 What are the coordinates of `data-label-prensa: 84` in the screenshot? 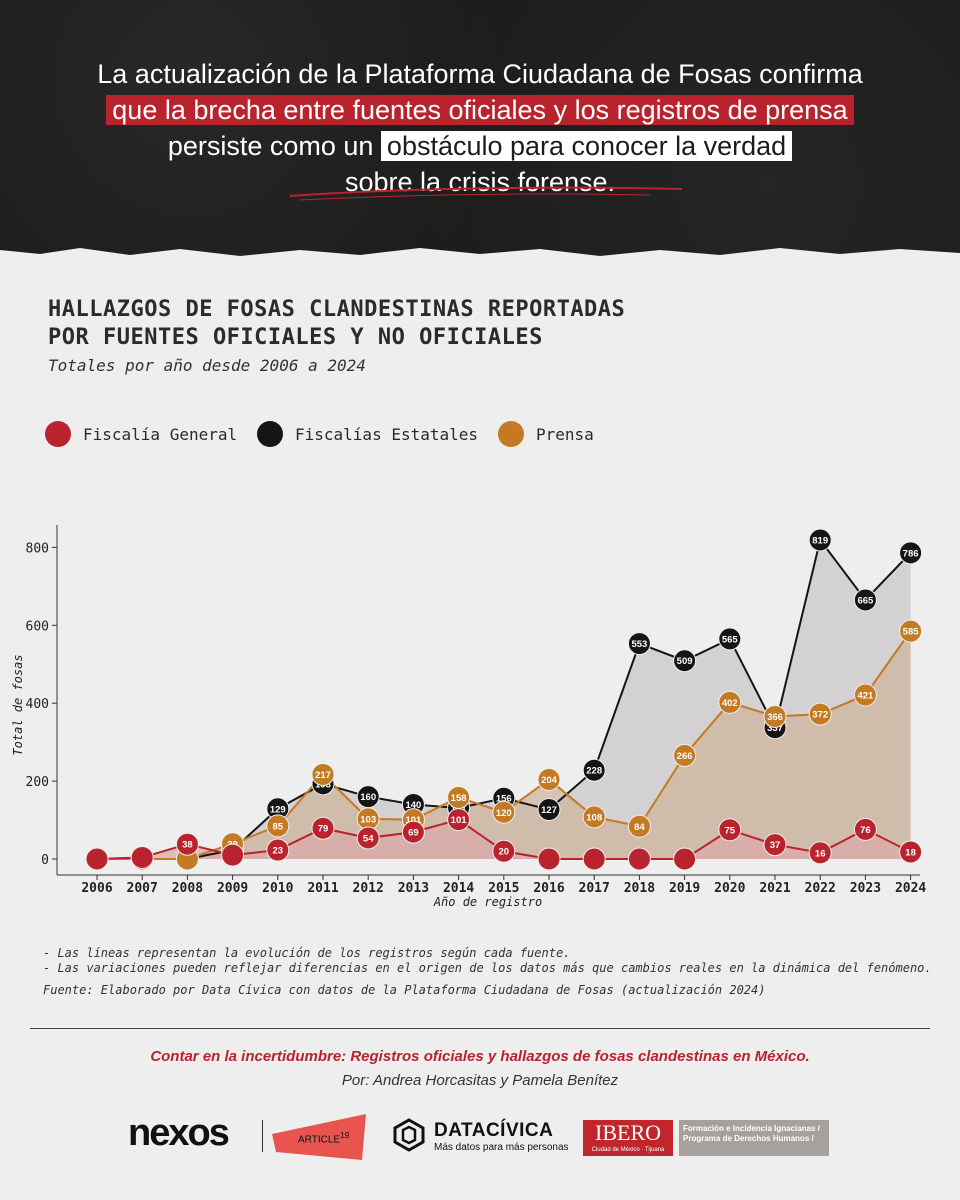 It's located at (639, 827).